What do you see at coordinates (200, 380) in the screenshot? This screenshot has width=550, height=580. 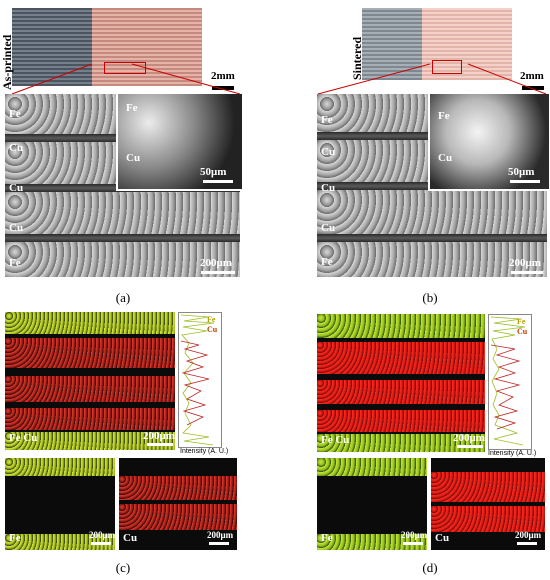 I see `intensity-profile-c: Fe Cu` at bounding box center [200, 380].